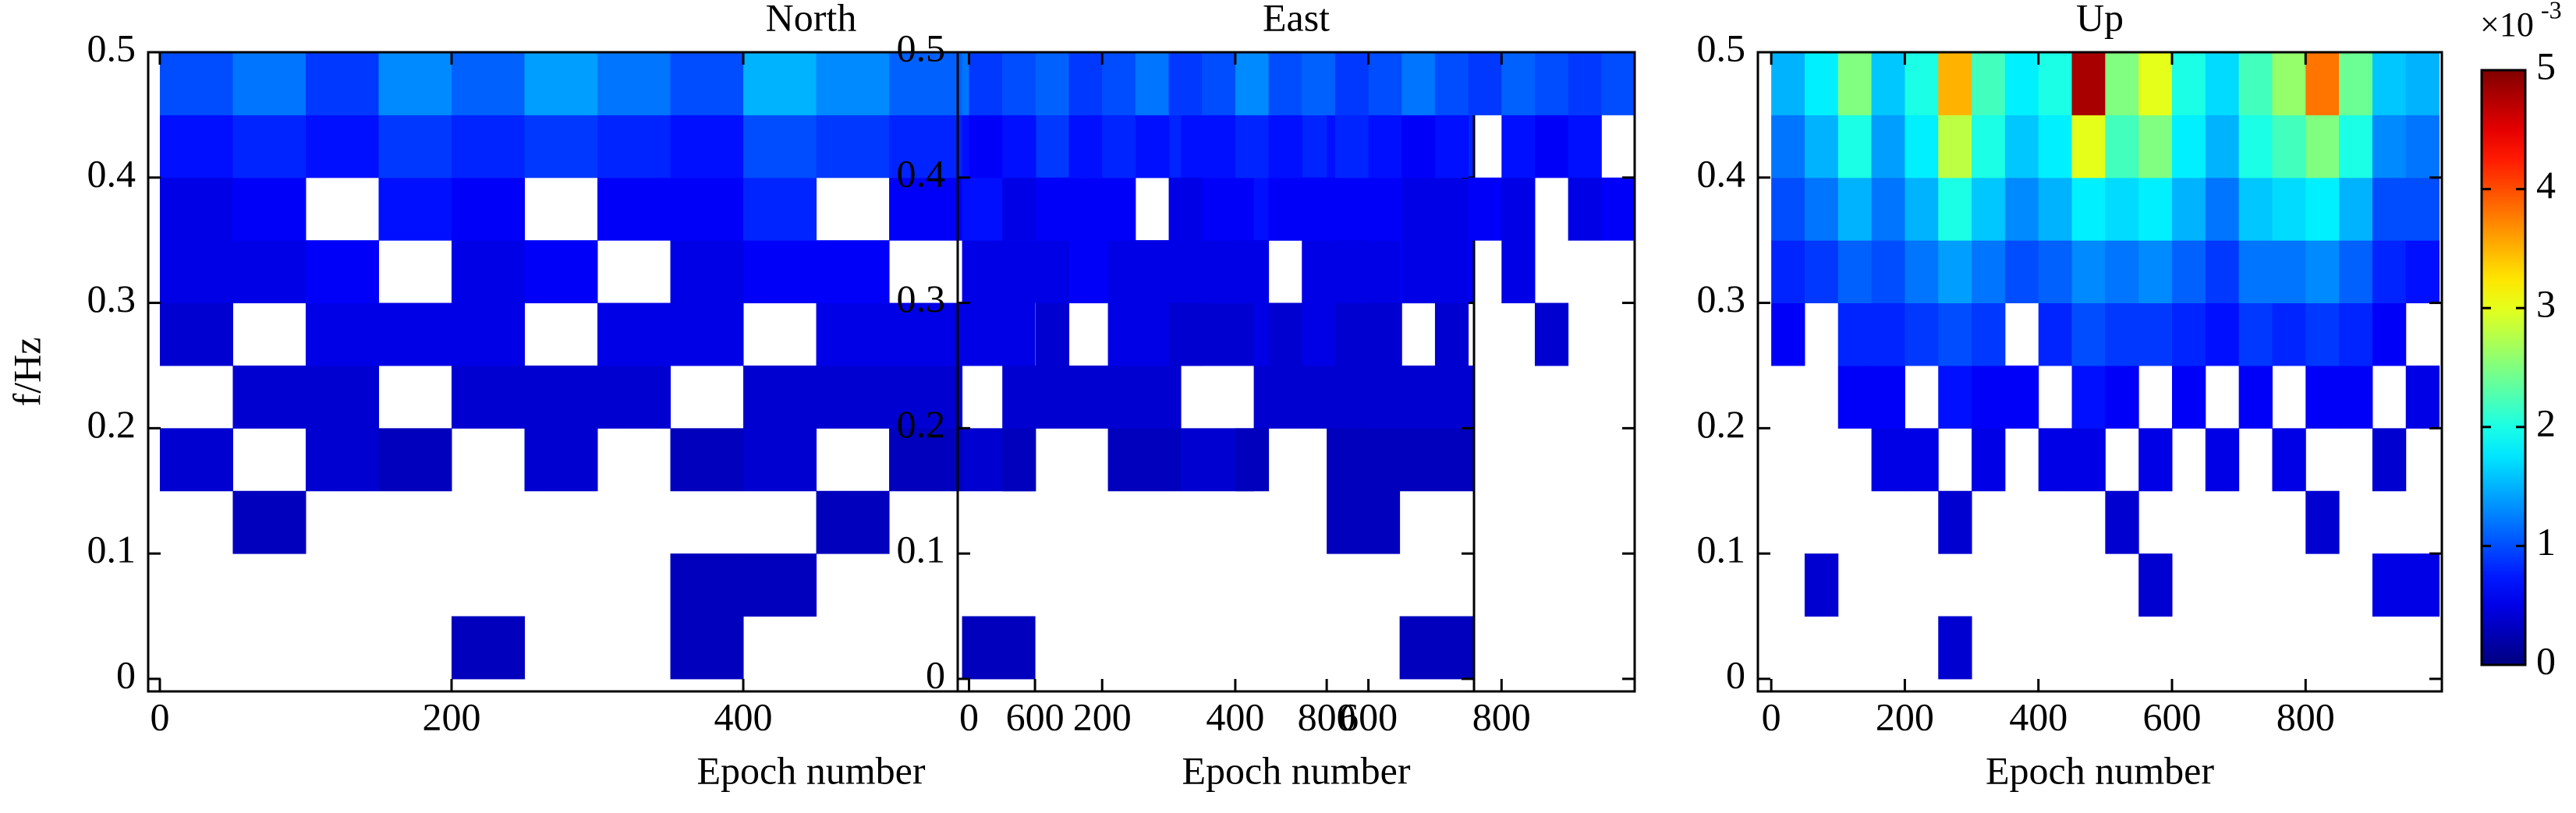  Describe the element at coordinates (1035, 716) in the screenshot. I see `x-tick-label: 600` at that location.